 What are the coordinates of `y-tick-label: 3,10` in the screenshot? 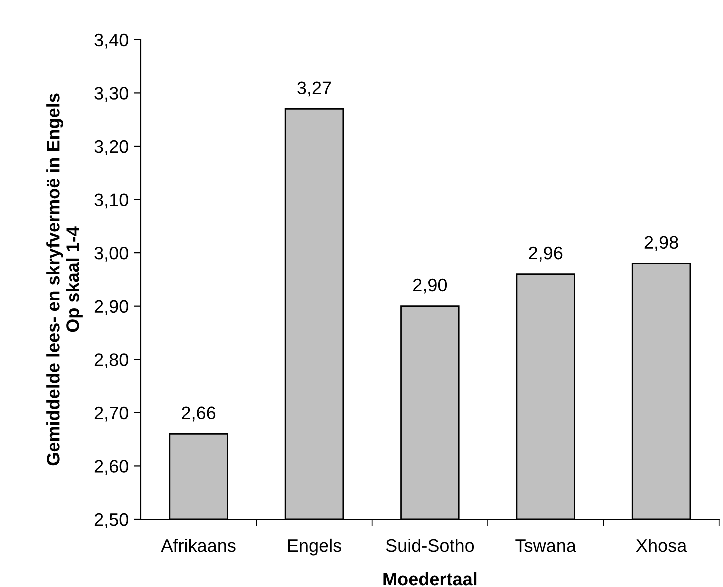 It's located at (111, 201).